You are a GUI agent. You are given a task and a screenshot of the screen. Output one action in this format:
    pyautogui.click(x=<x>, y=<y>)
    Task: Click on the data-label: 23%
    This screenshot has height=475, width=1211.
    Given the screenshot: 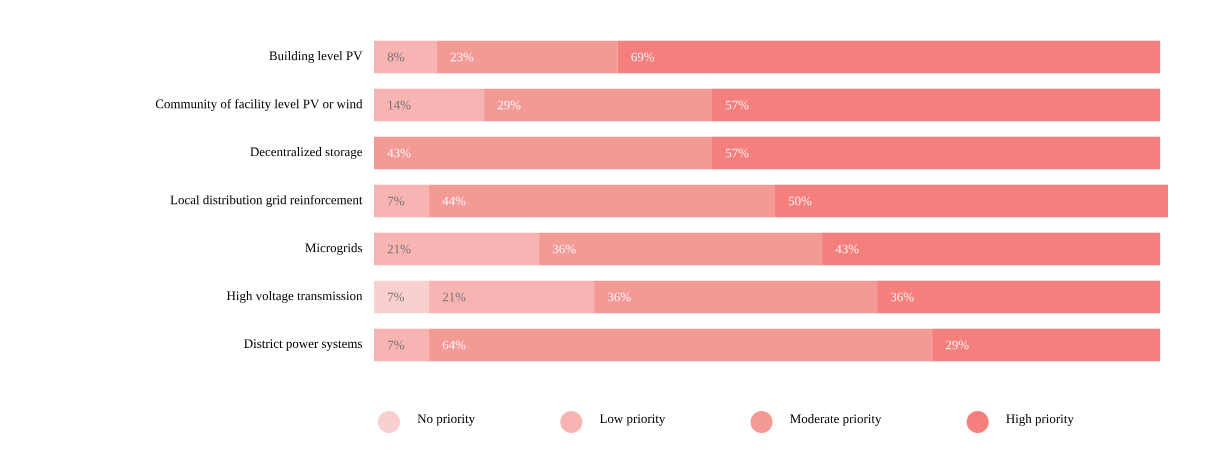 What is the action you would take?
    pyautogui.click(x=462, y=57)
    